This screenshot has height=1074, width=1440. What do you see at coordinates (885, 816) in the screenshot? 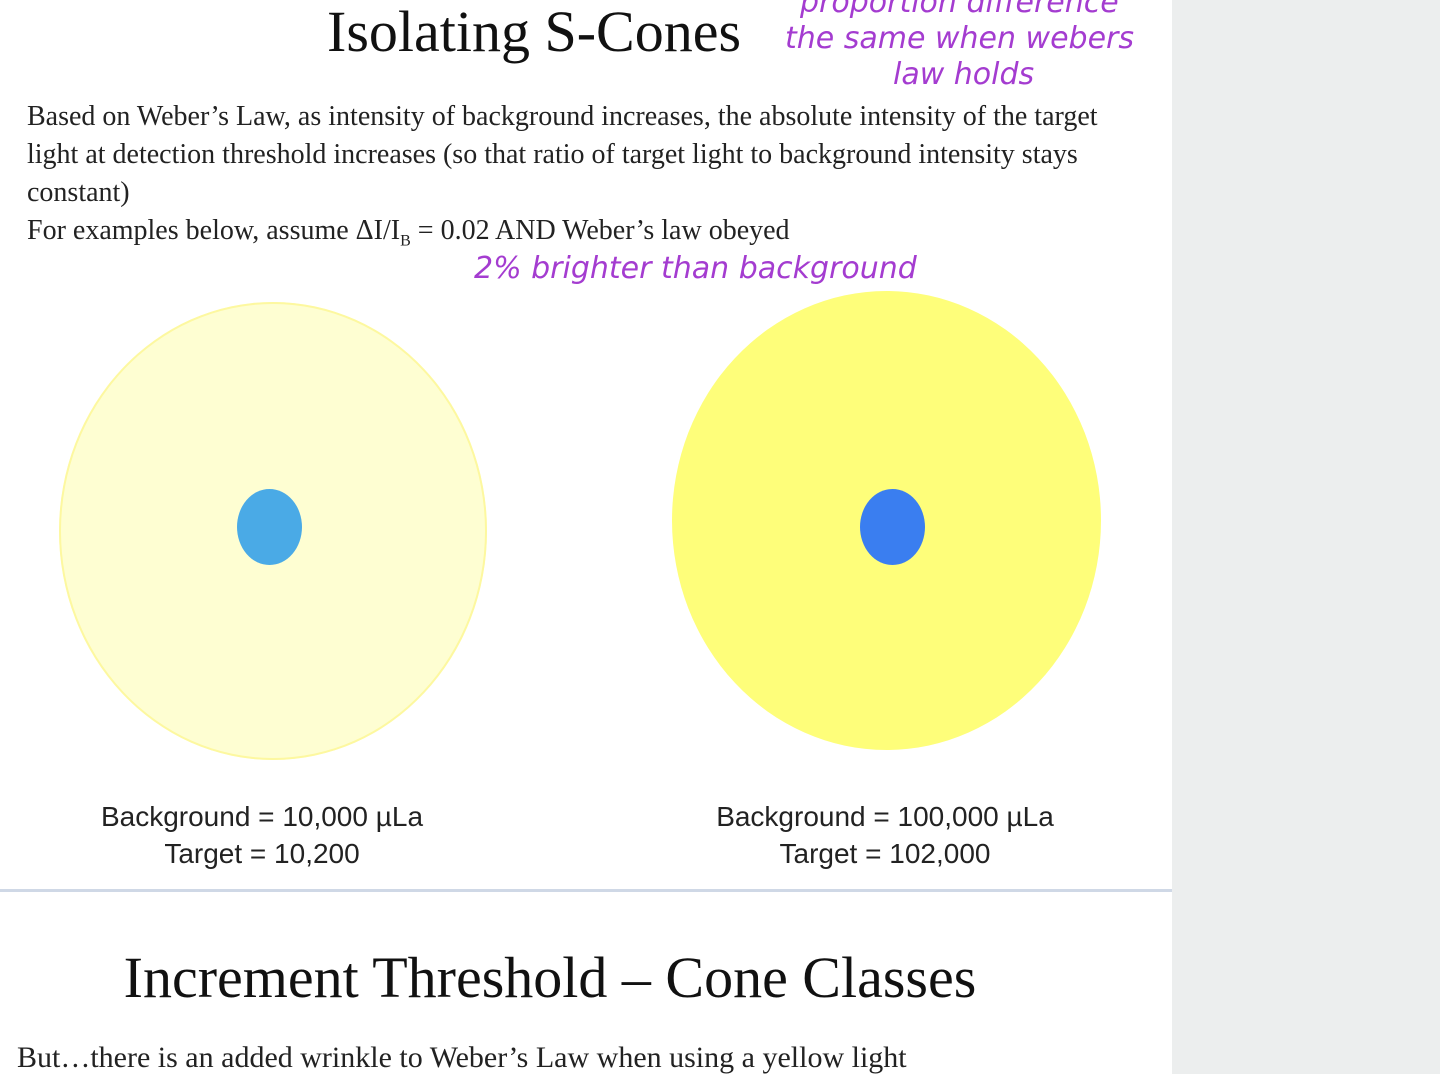
I see `right-background-value: Background = 100,000 µLa` at bounding box center [885, 816].